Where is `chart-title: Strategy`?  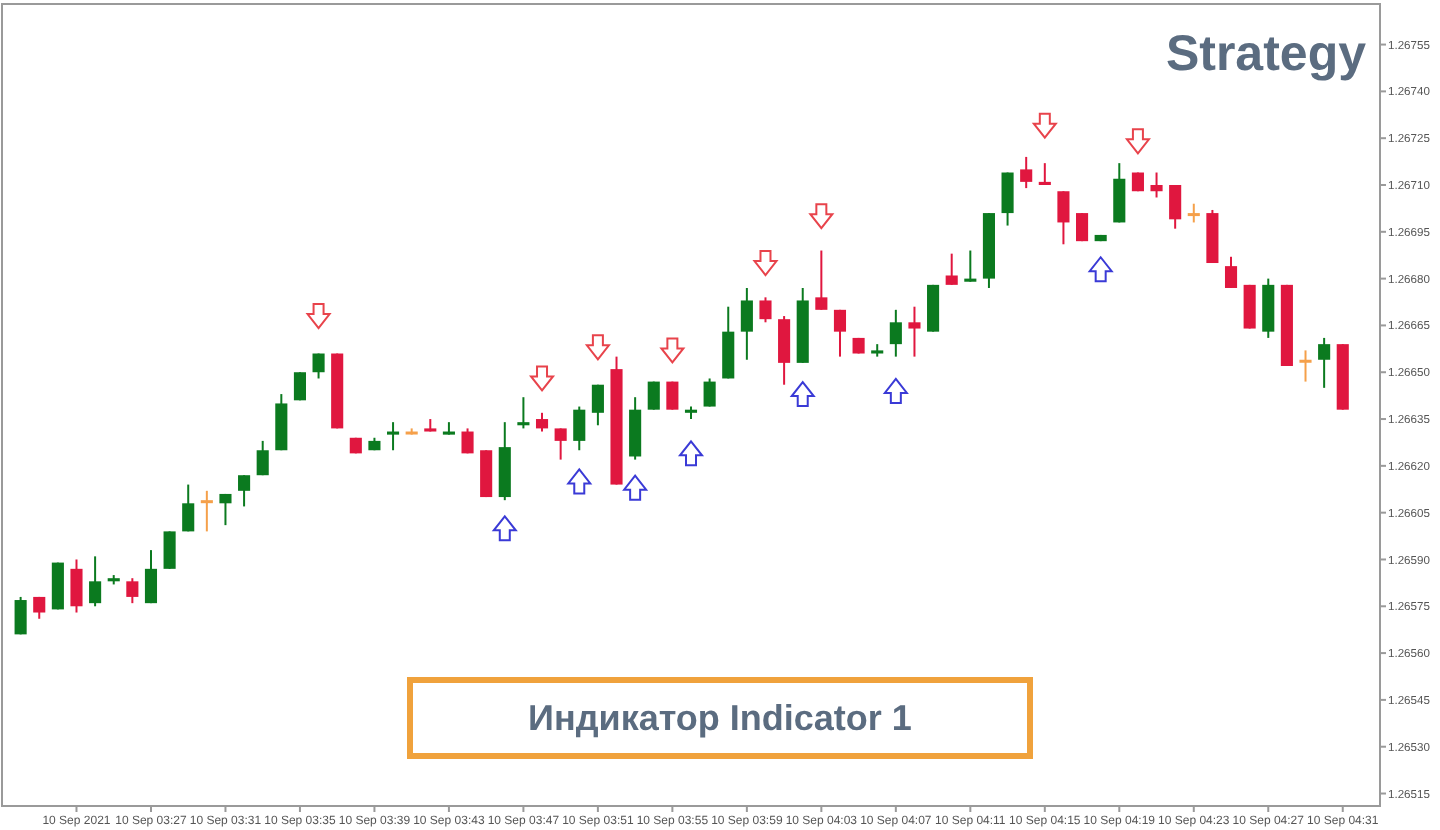 chart-title: Strategy is located at coordinates (1266, 54).